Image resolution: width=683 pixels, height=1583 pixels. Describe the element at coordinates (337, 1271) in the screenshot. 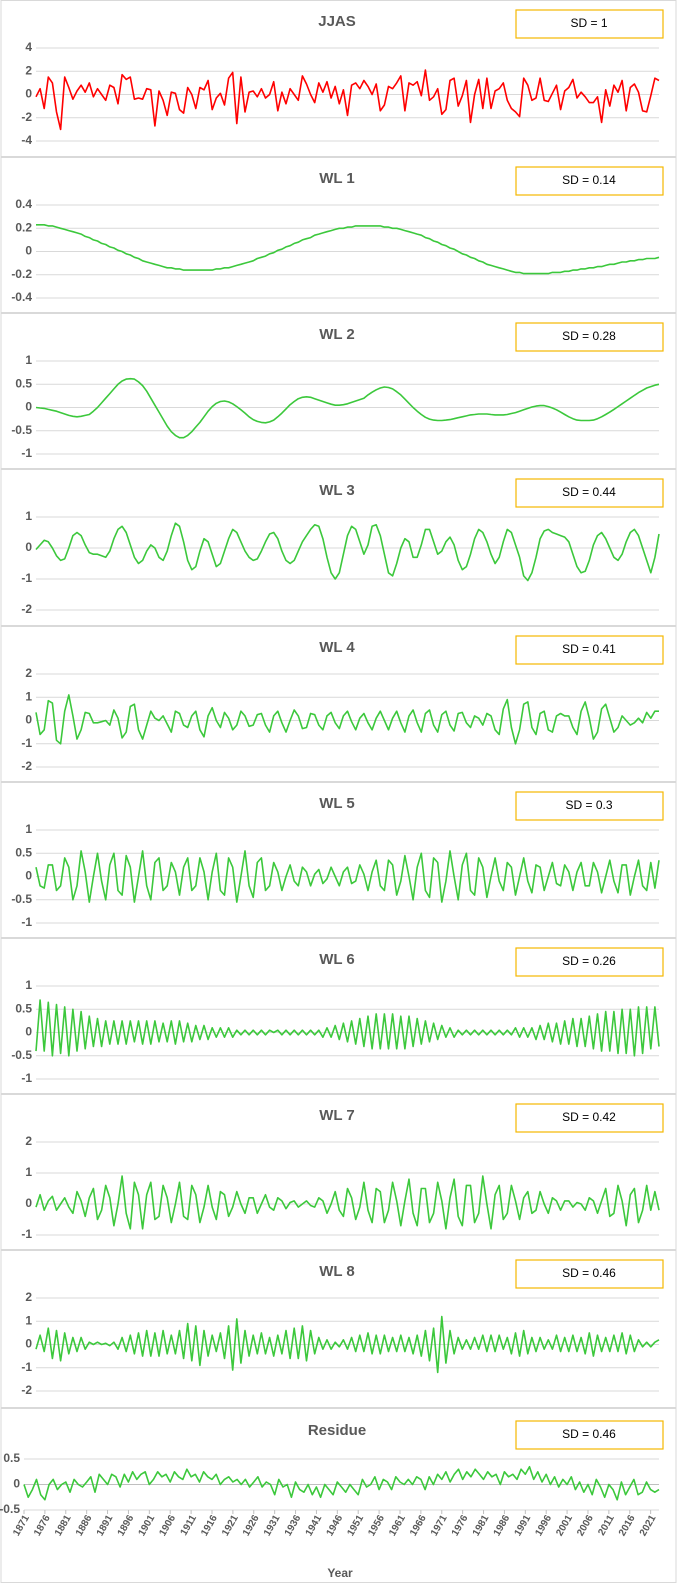

I see `chart-title: WL 8` at that location.